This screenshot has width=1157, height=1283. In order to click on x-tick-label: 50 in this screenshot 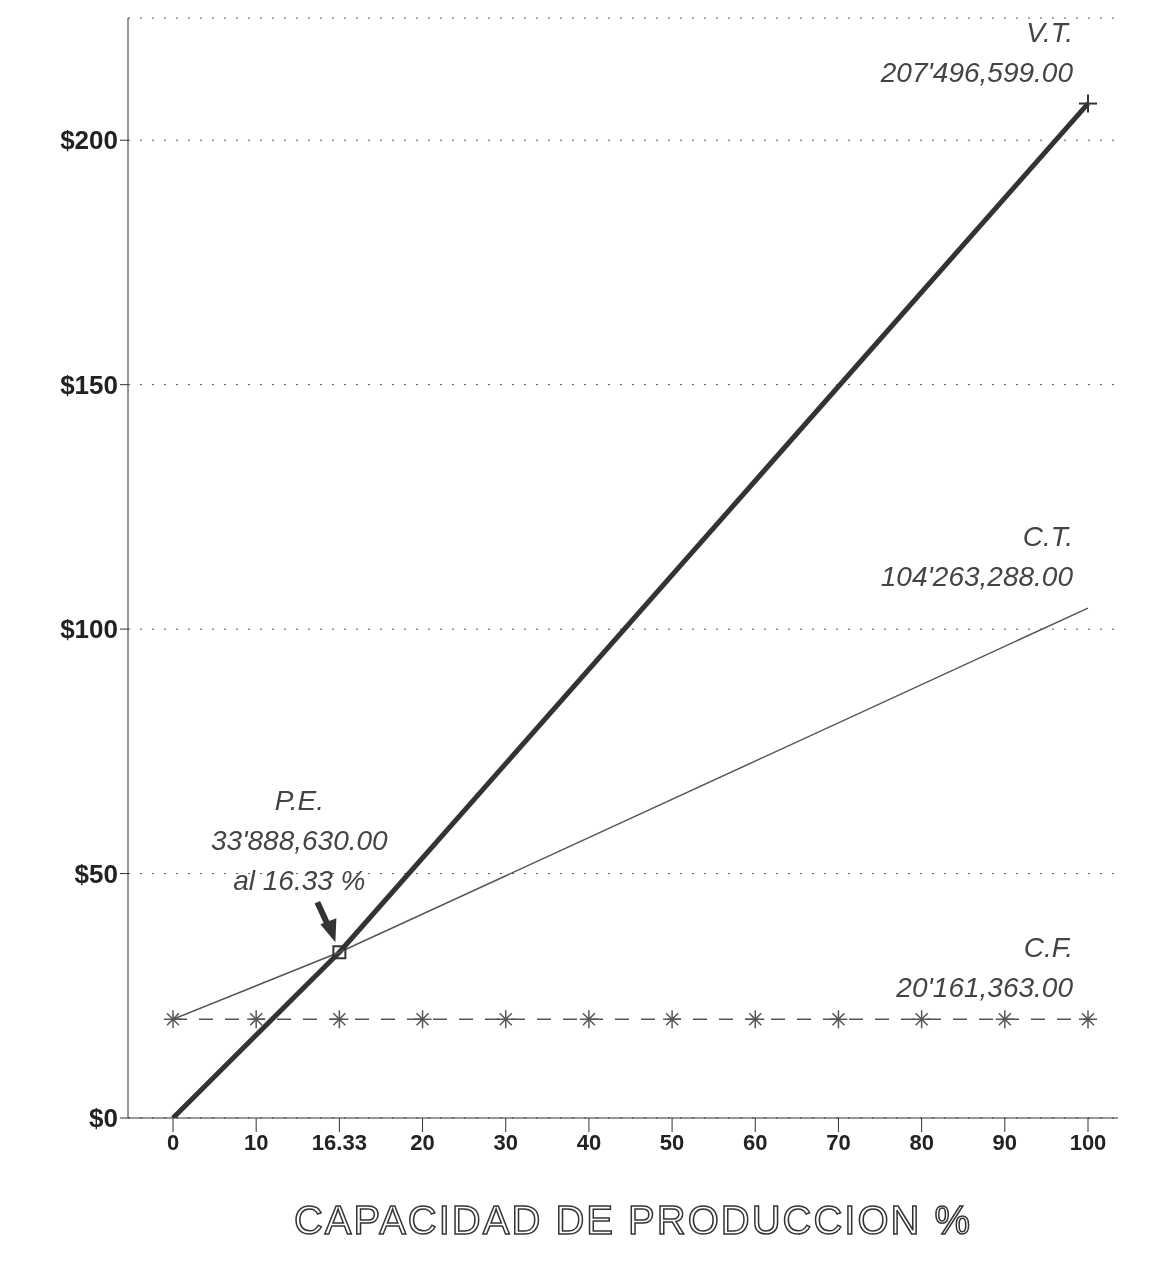, I will do `click(672, 1142)`.